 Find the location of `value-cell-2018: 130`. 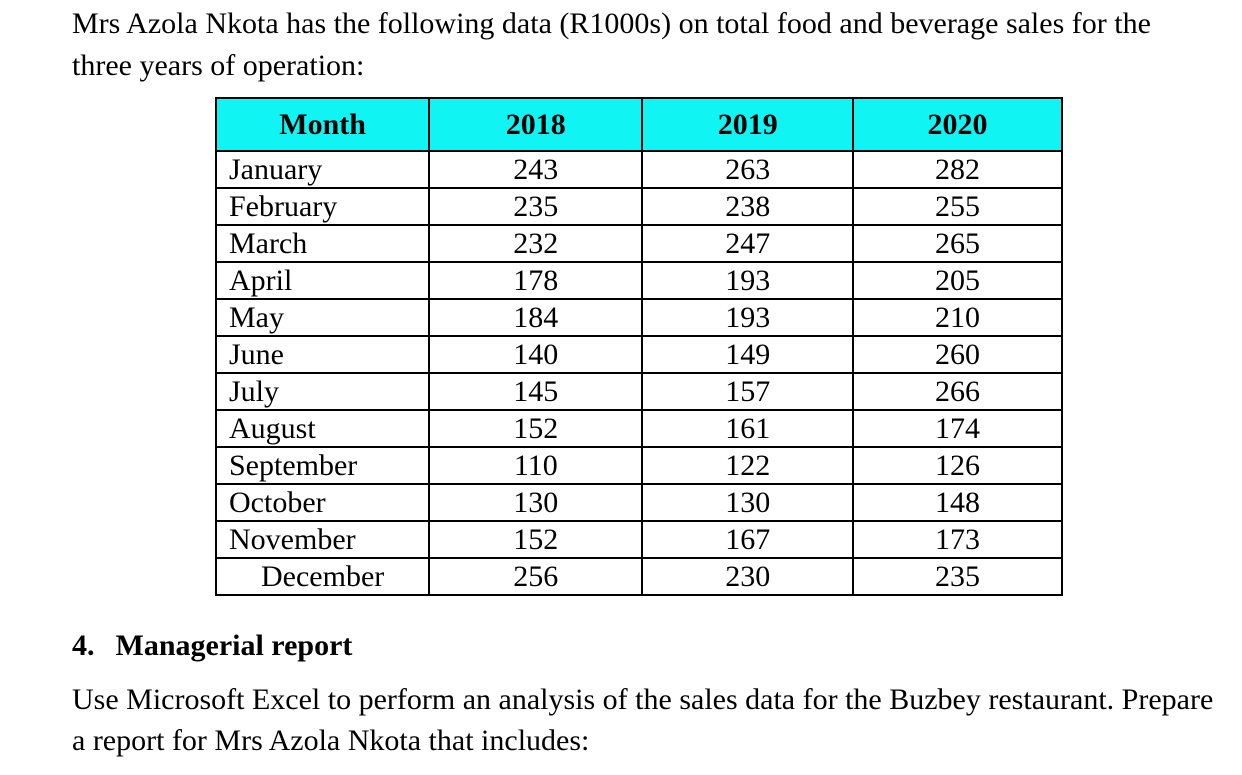

value-cell-2018: 130 is located at coordinates (536, 502).